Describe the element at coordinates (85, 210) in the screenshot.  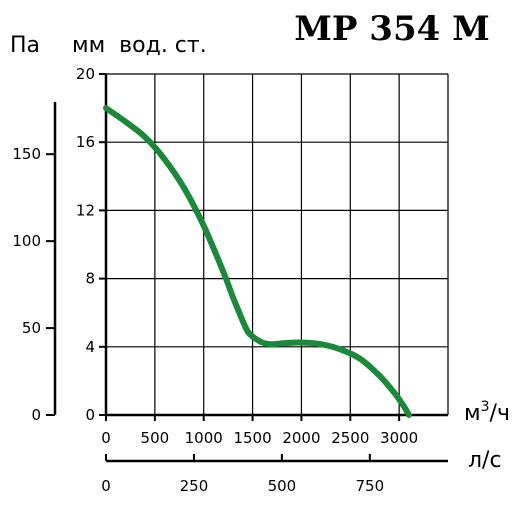
I see `mm-tick-label-3: 12` at that location.